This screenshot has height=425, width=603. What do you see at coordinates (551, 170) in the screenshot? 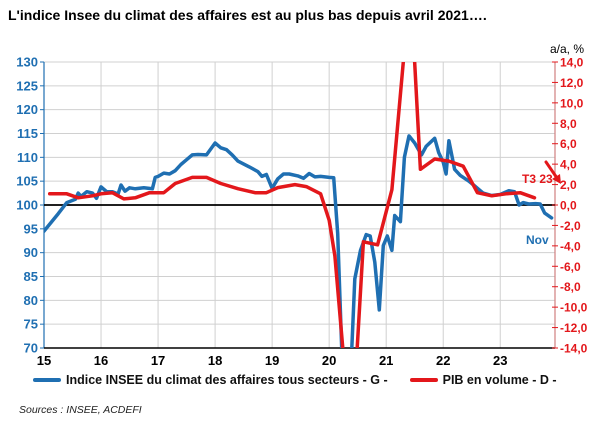
I see `forecast-arrow` at bounding box center [551, 170].